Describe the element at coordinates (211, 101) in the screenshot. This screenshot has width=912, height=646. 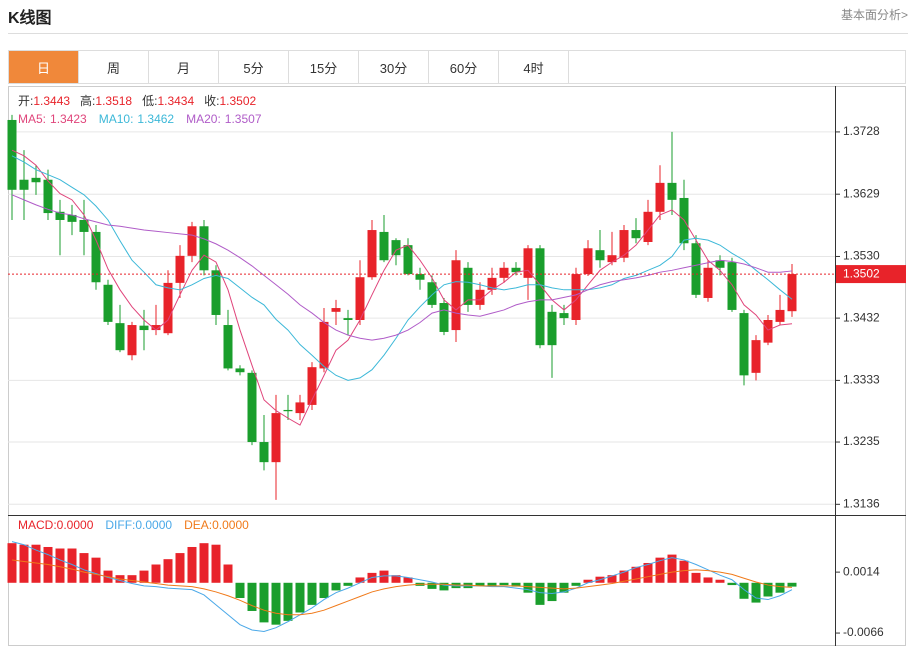
I see `legend-label: 收:` at that location.